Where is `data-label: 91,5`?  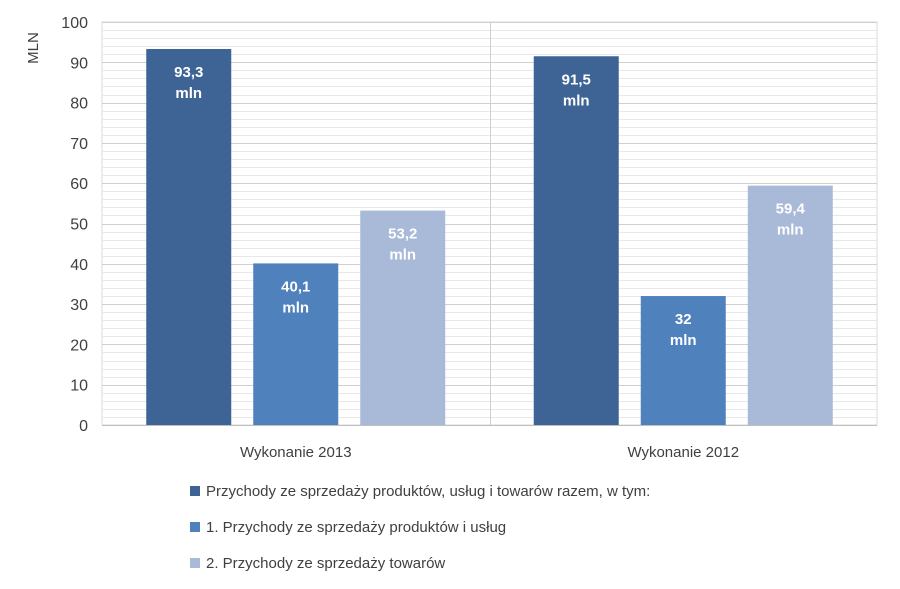
data-label: 91,5 is located at coordinates (576, 79).